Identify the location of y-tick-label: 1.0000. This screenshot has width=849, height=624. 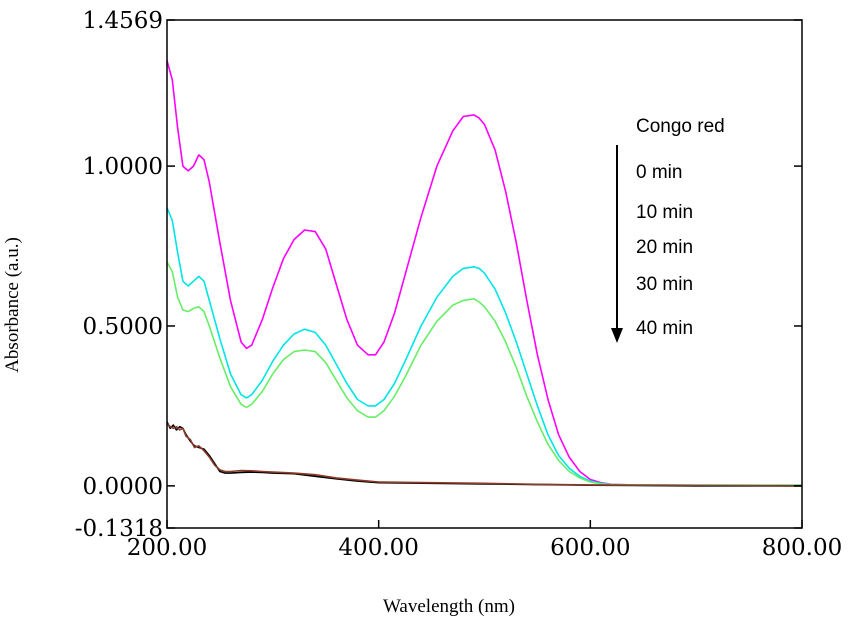
(123, 167).